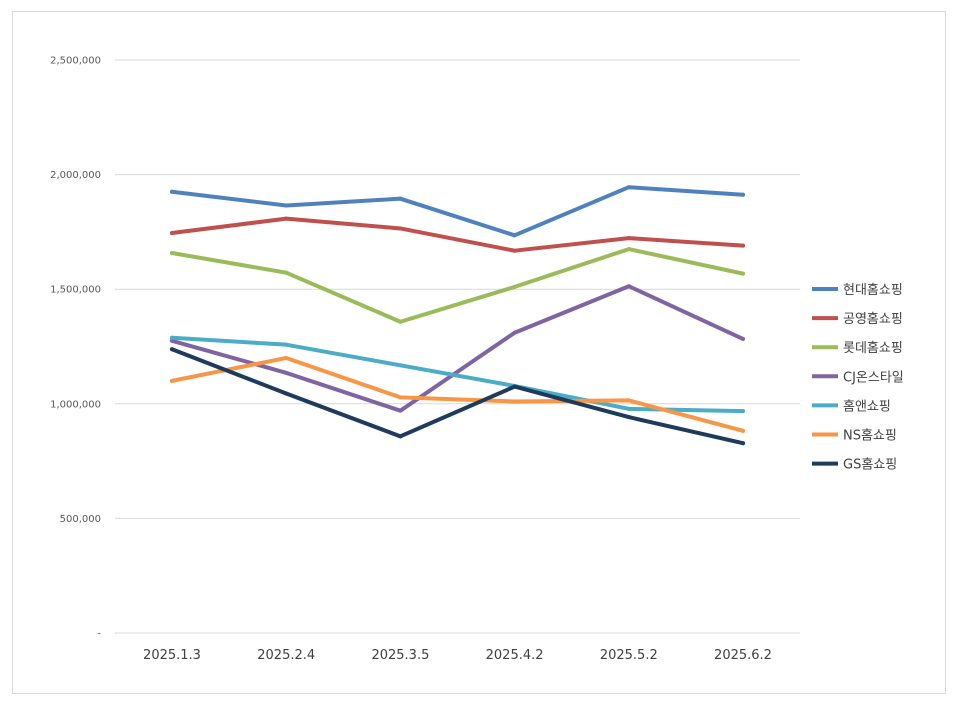 The height and width of the screenshot is (704, 958). Describe the element at coordinates (75, 175) in the screenshot. I see `y-tick-label: 2,000,000` at that location.